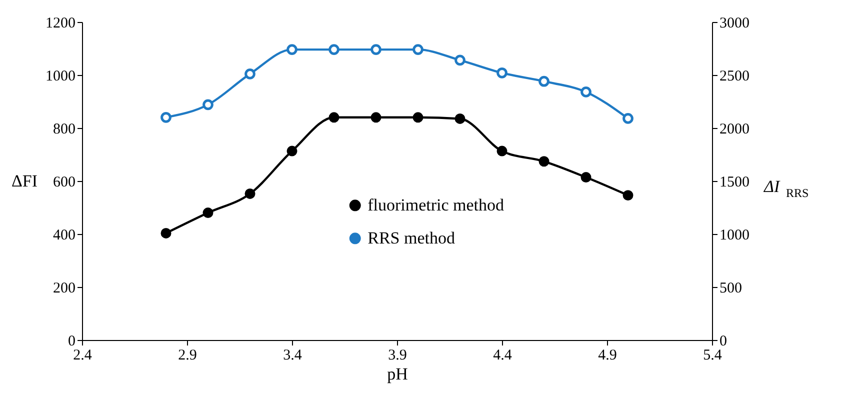 This screenshot has height=402, width=844. Describe the element at coordinates (64, 288) in the screenshot. I see `y-tick-label: 200` at that location.